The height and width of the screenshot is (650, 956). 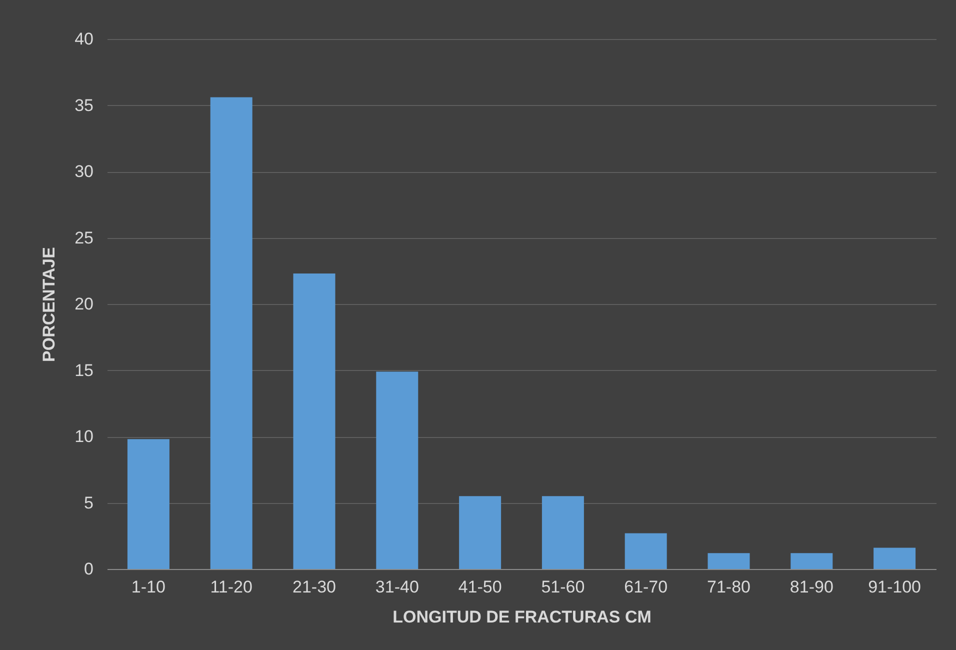 What do you see at coordinates (148, 587) in the screenshot?
I see `x-tick-label: 1-10` at bounding box center [148, 587].